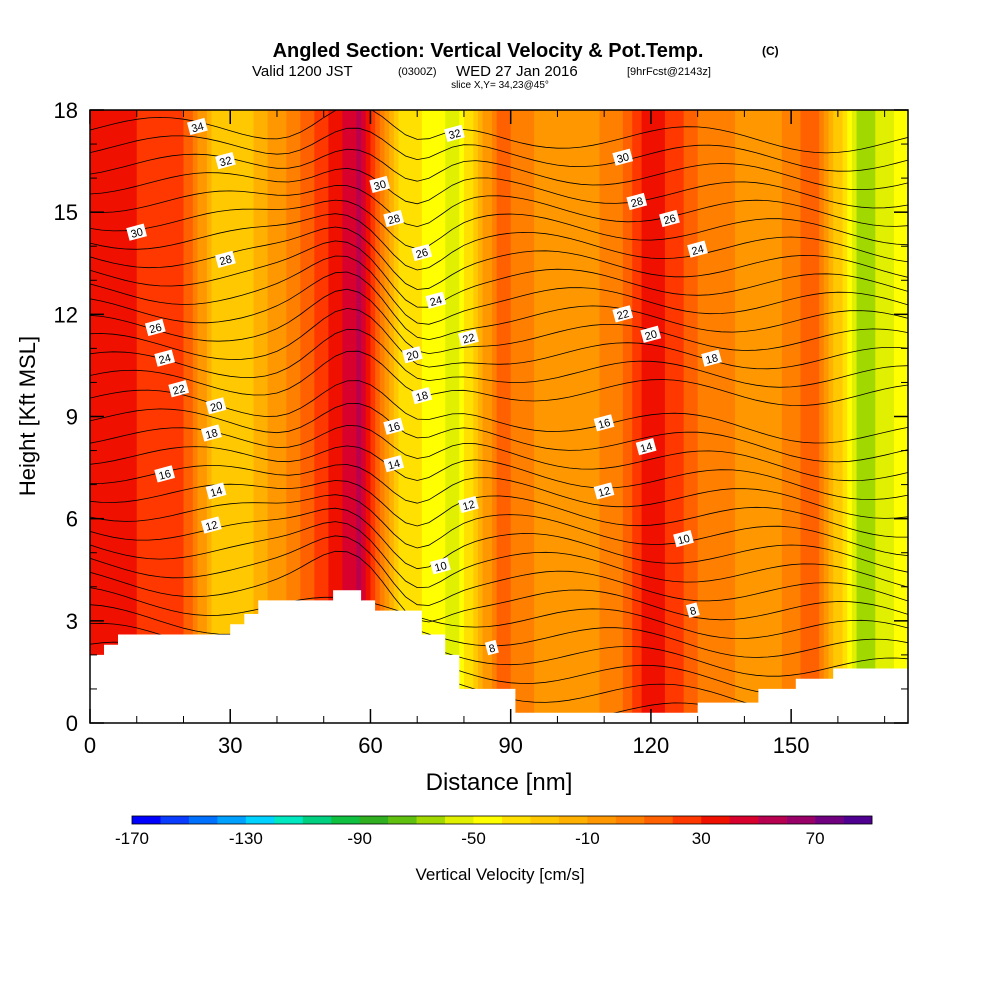 The width and height of the screenshot is (1000, 1000). Describe the element at coordinates (517, 71) in the screenshot. I see `subtitle-date: WED 27 Jan 2016` at that location.